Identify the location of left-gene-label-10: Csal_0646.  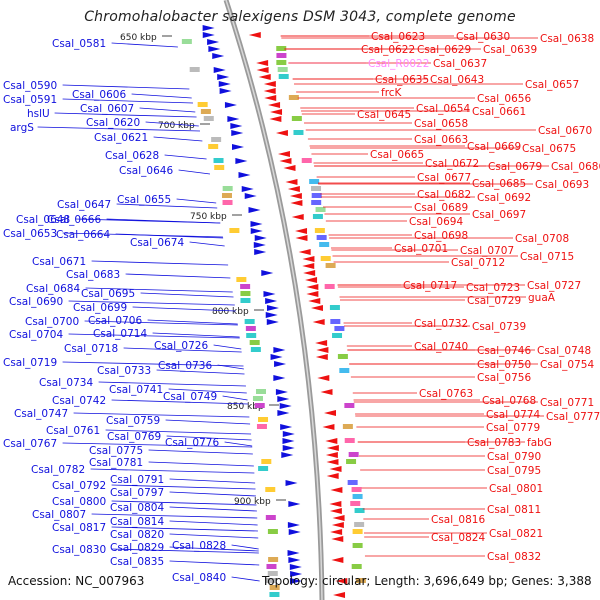
(146, 171).